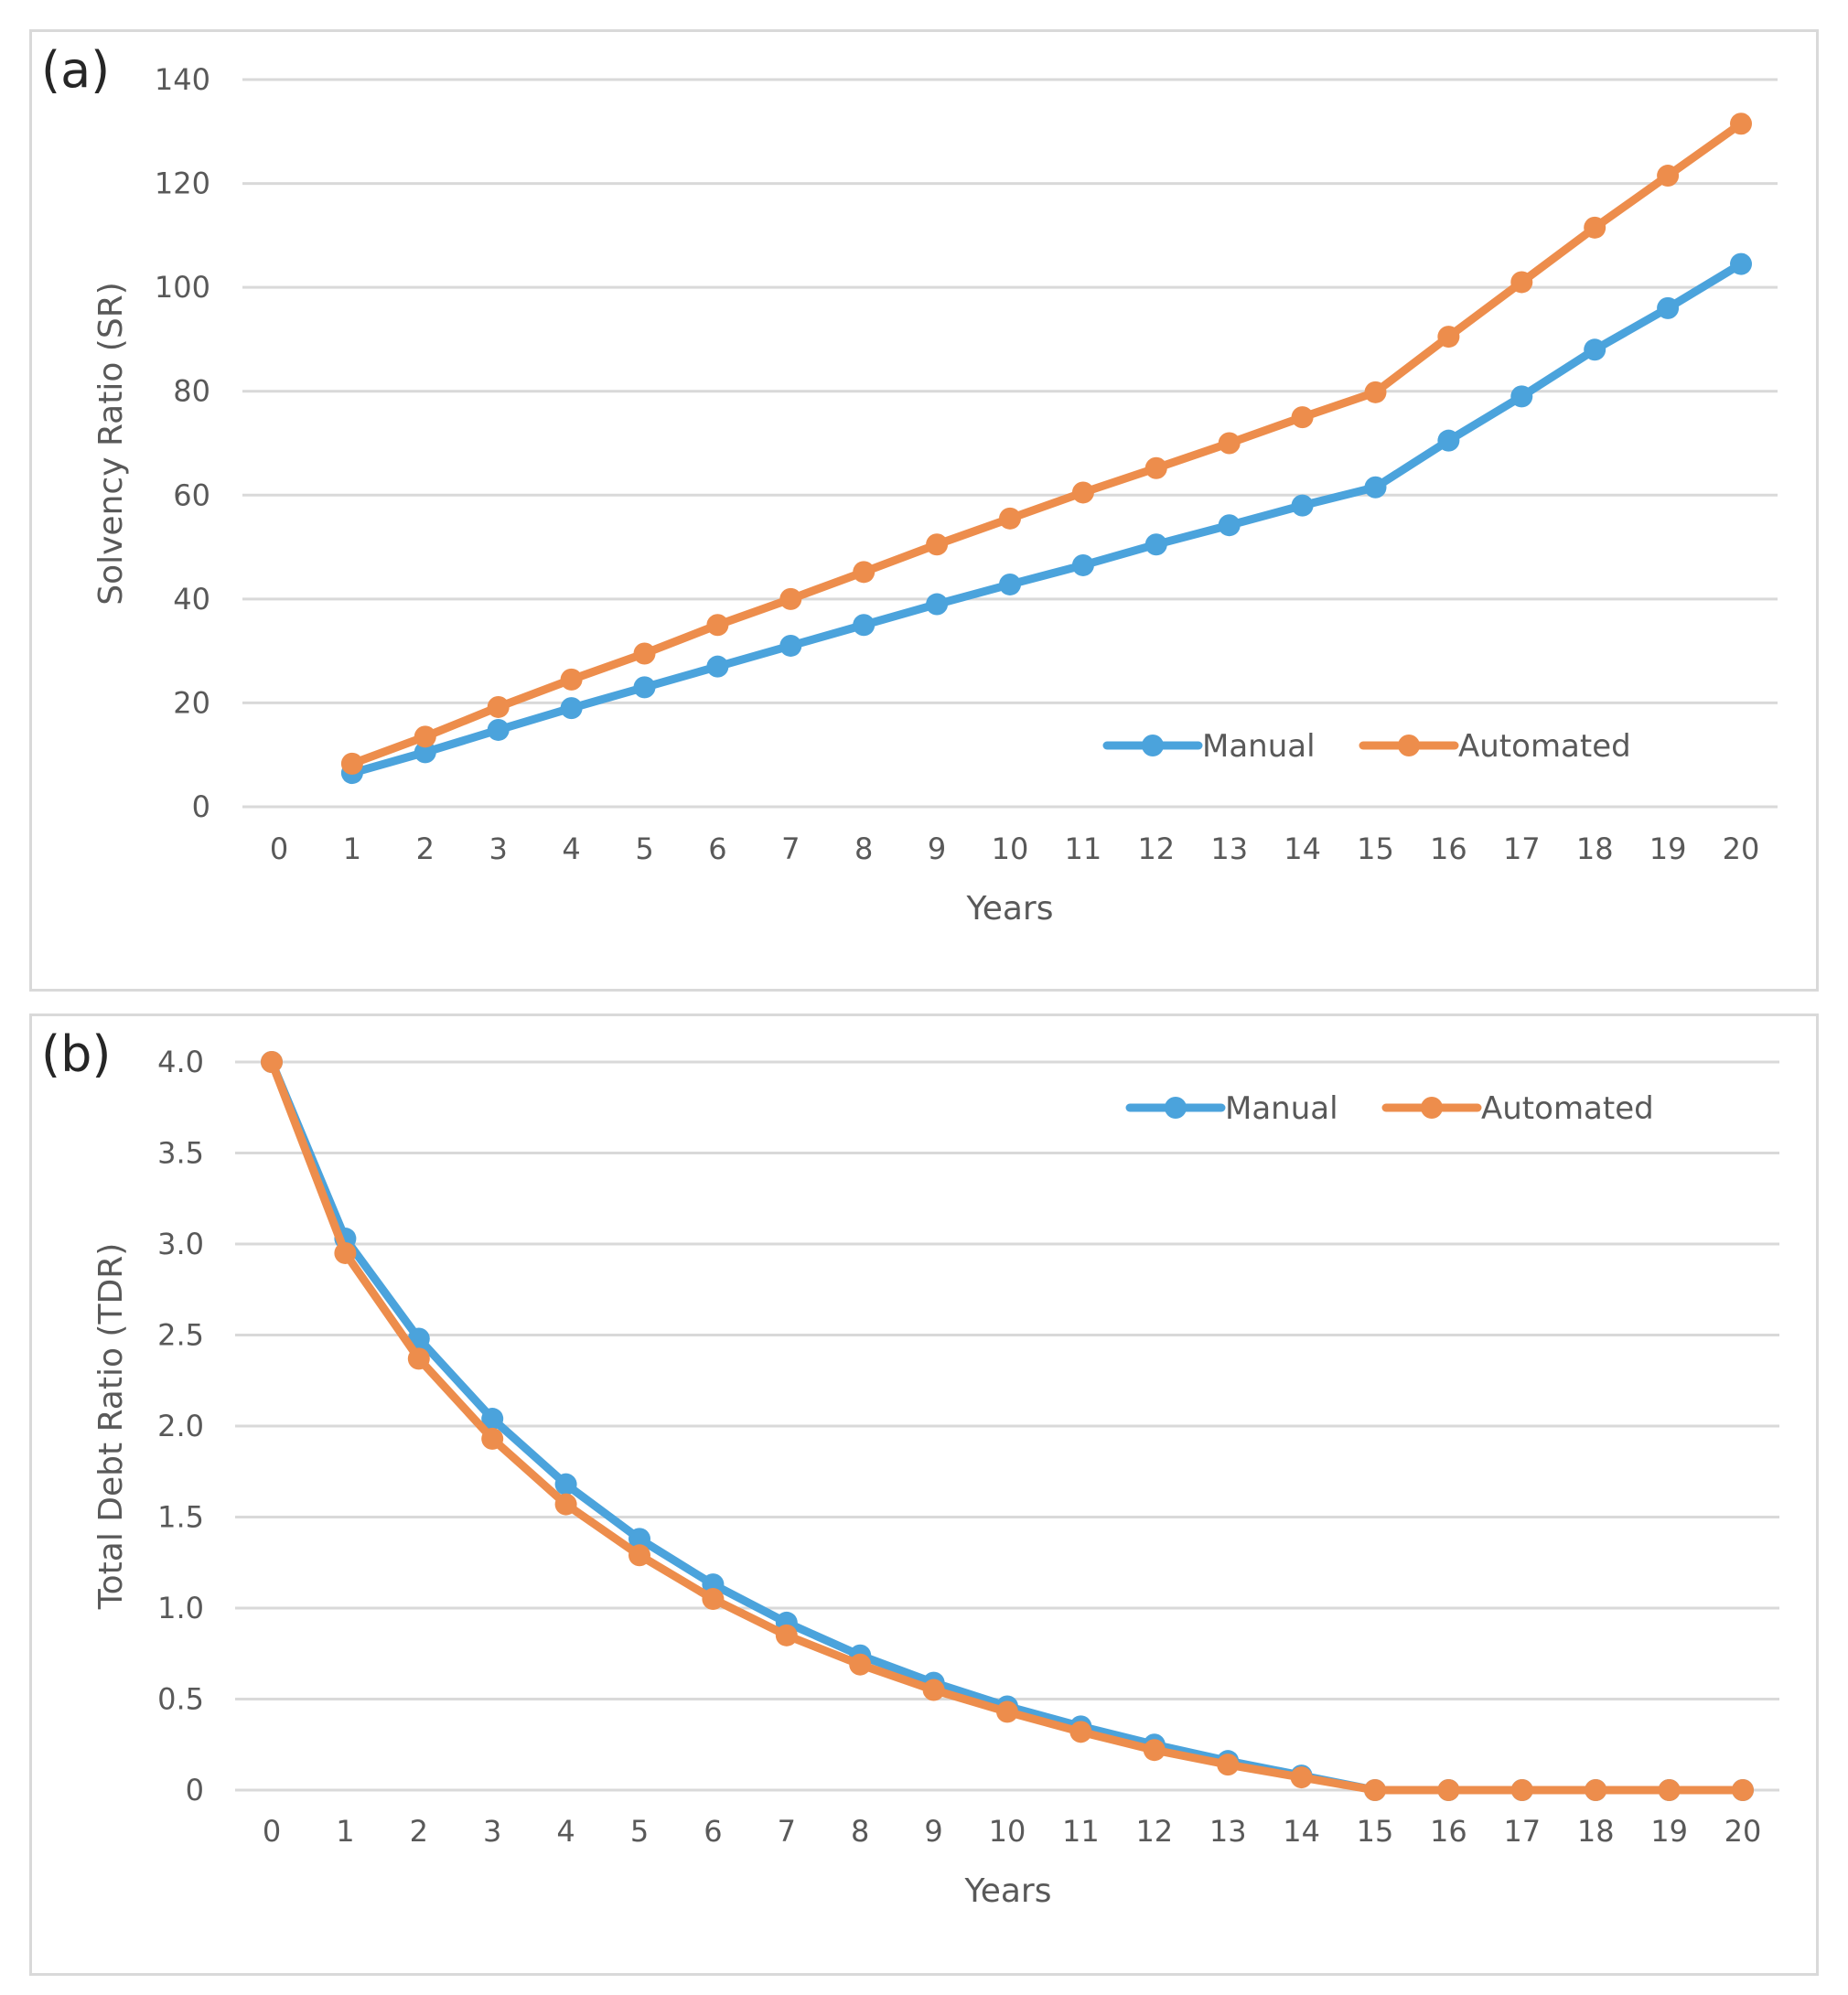  Describe the element at coordinates (180, 1335) in the screenshot. I see `y-tick-label: 2.5` at that location.